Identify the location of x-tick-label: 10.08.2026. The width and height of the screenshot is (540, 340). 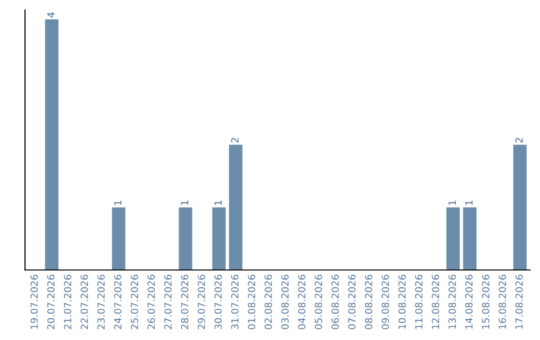
(402, 301).